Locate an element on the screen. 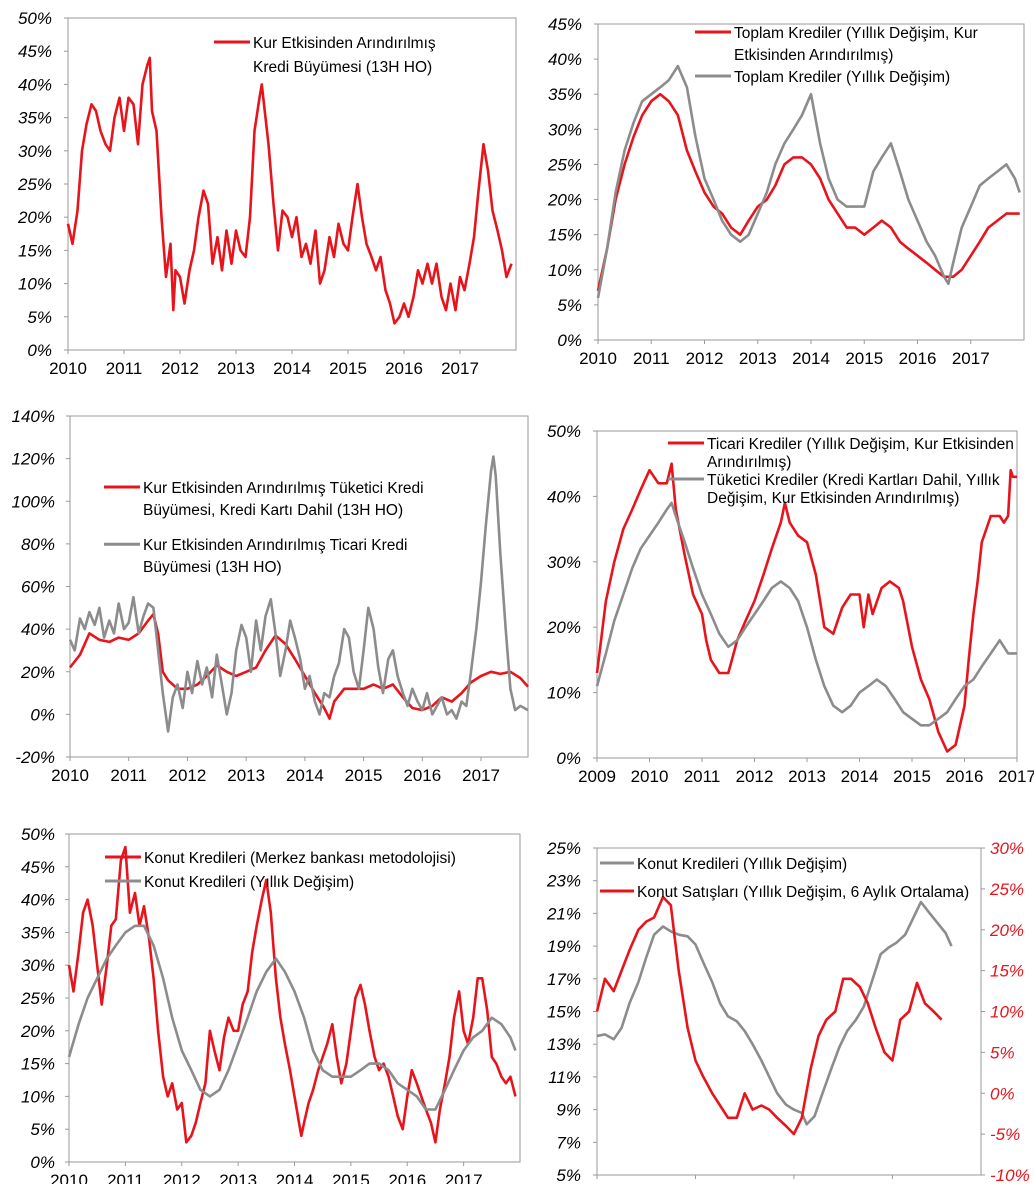 The height and width of the screenshot is (1184, 1034). y-tick-label: 23% is located at coordinates (563, 881).